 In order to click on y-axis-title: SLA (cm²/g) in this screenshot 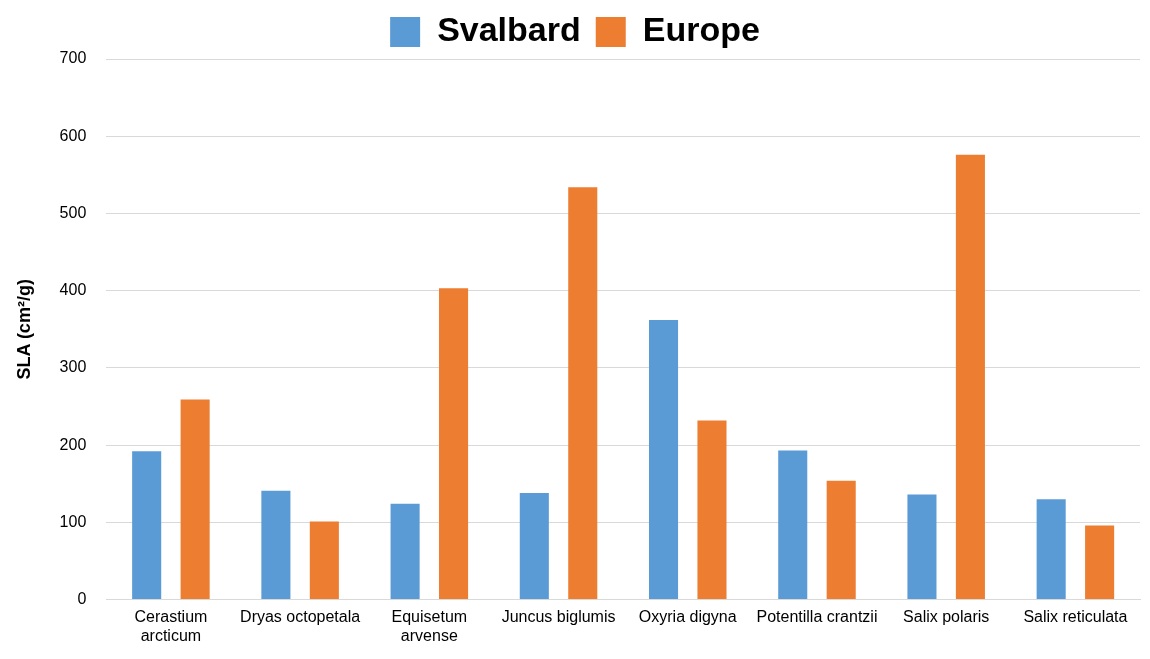, I will do `click(23, 329)`.